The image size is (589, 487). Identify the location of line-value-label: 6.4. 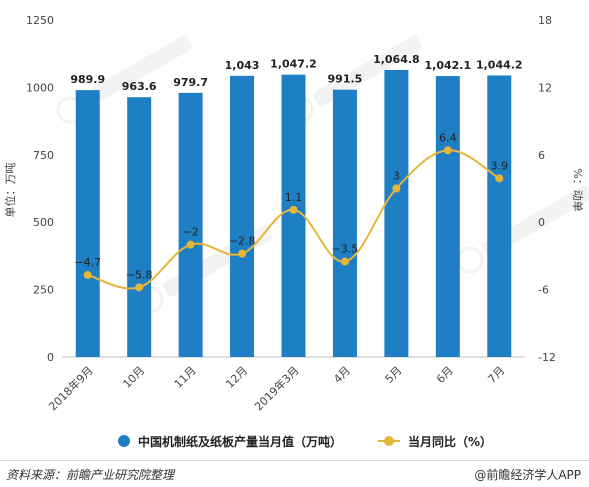
(448, 137).